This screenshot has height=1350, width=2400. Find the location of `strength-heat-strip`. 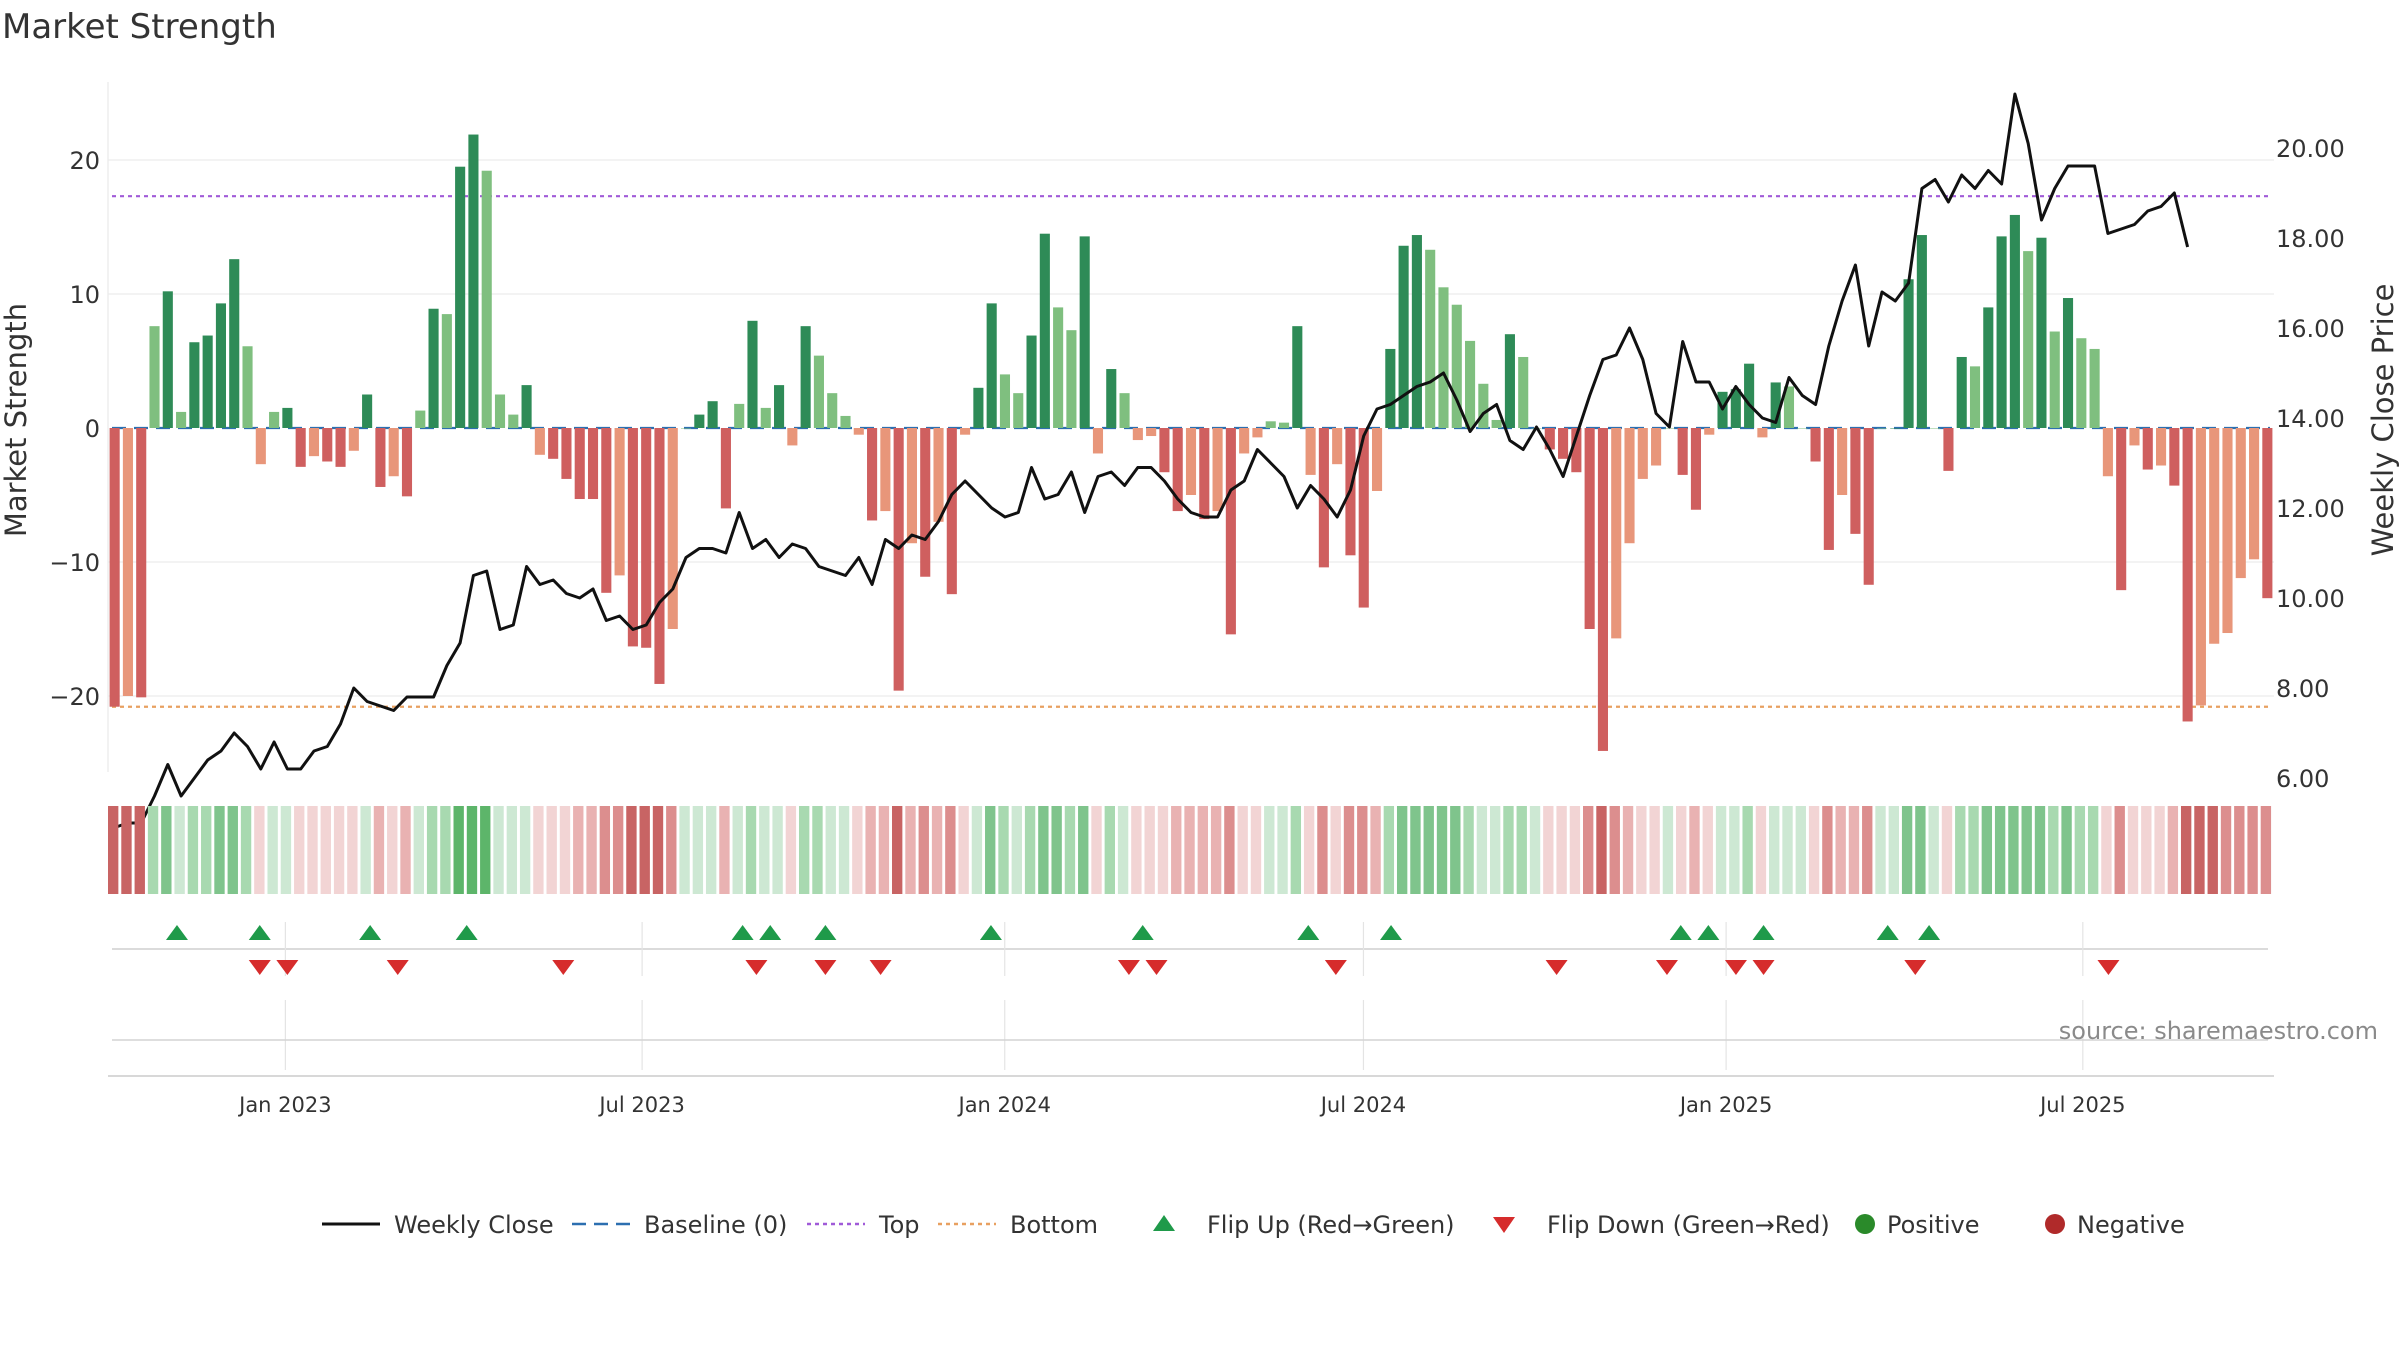

strength-heat-strip is located at coordinates (1190, 850).